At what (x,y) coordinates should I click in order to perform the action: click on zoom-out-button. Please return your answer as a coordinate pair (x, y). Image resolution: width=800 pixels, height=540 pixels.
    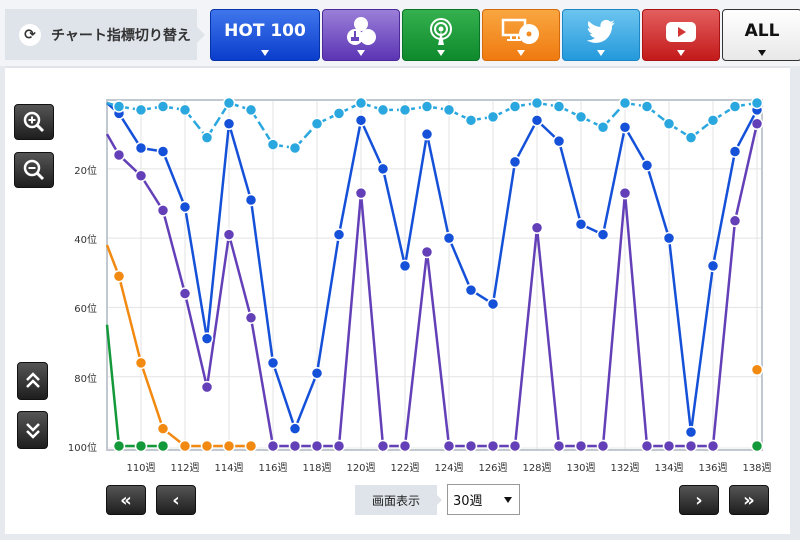
    Looking at the image, I should click on (34, 170).